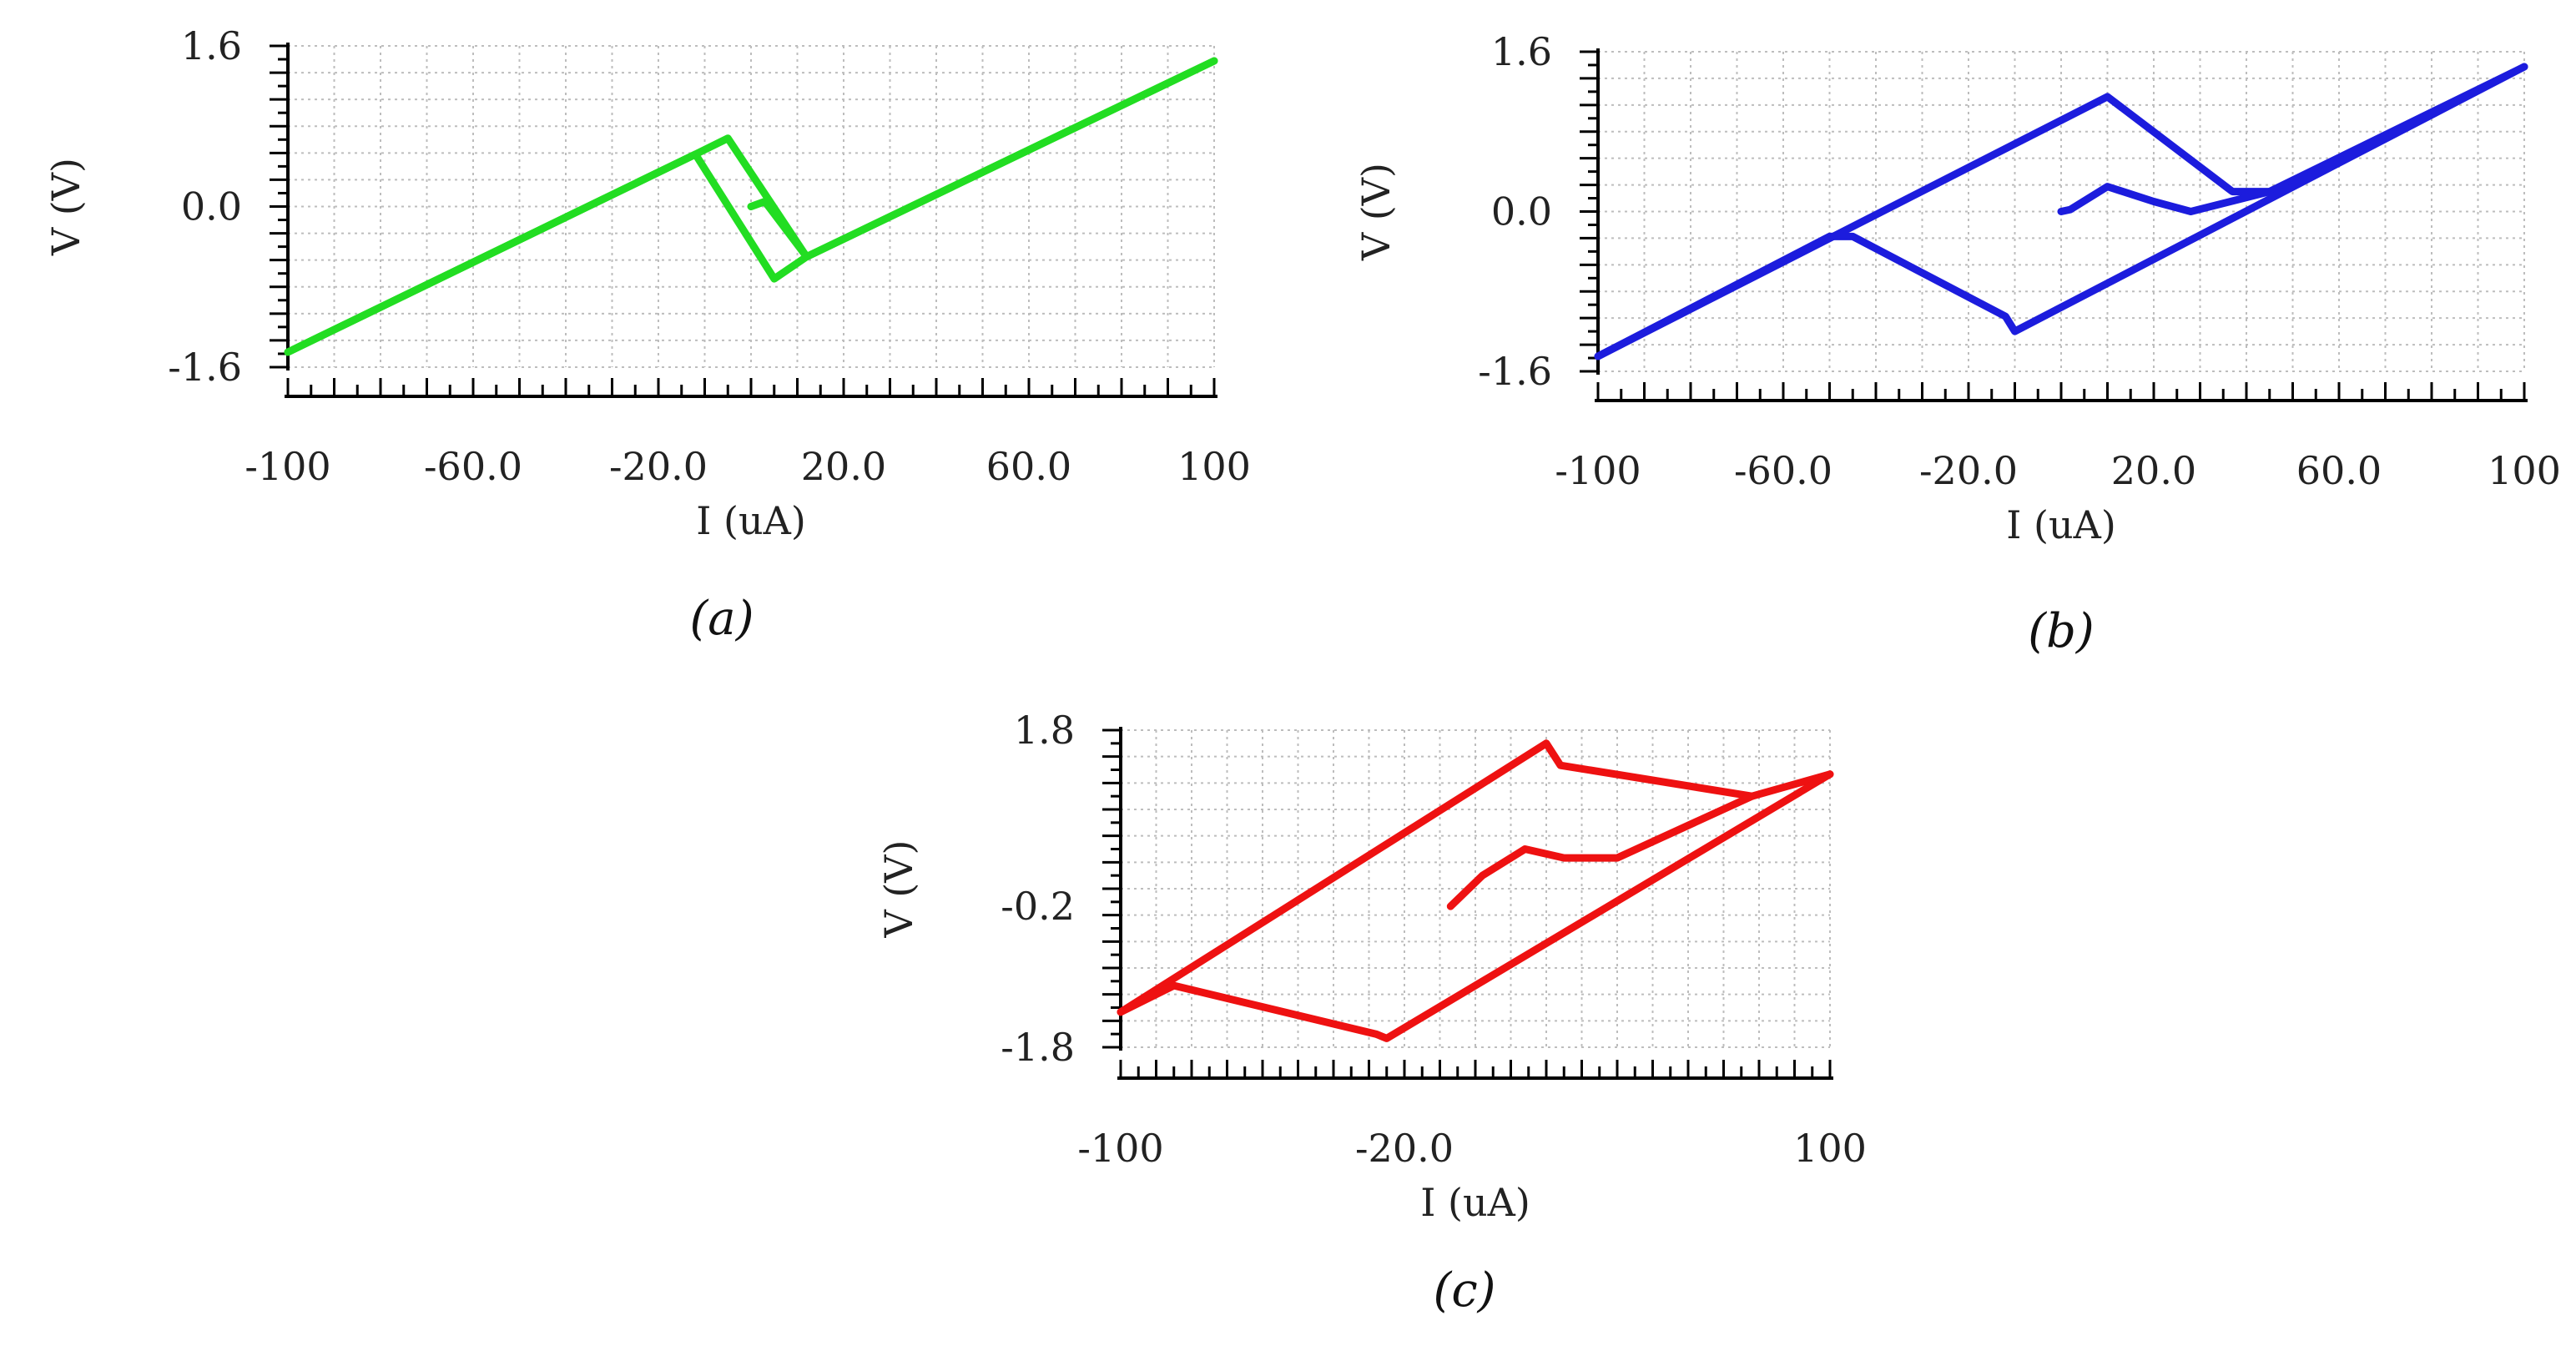 The height and width of the screenshot is (1356, 2576). I want to click on panel-caption: (b), so click(2062, 631).